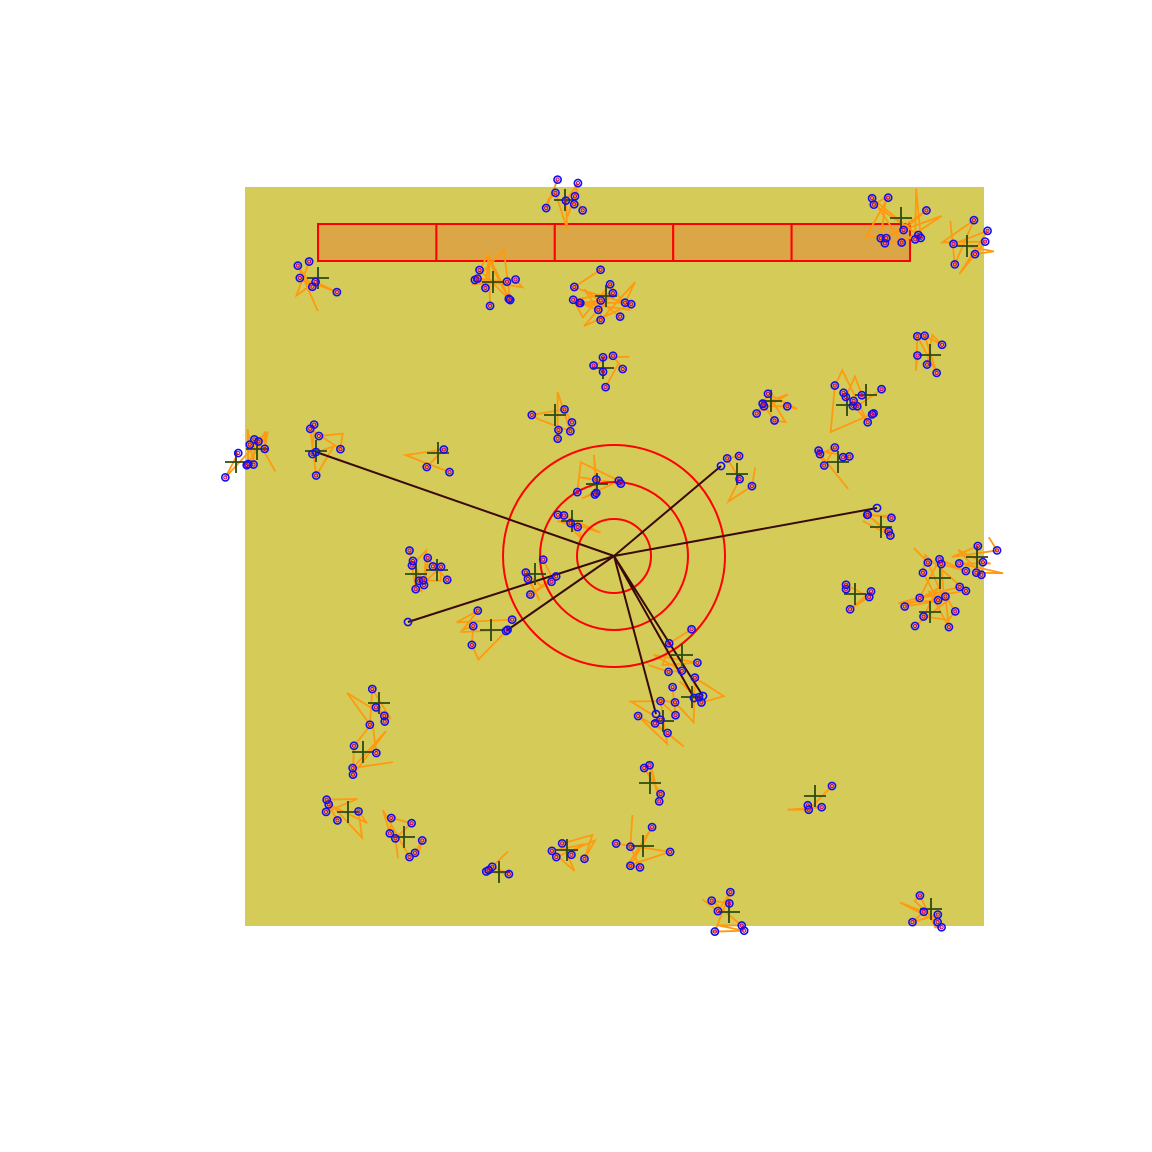 This screenshot has height=1152, width=1152. I want to click on bar-segment, so click(732, 242).